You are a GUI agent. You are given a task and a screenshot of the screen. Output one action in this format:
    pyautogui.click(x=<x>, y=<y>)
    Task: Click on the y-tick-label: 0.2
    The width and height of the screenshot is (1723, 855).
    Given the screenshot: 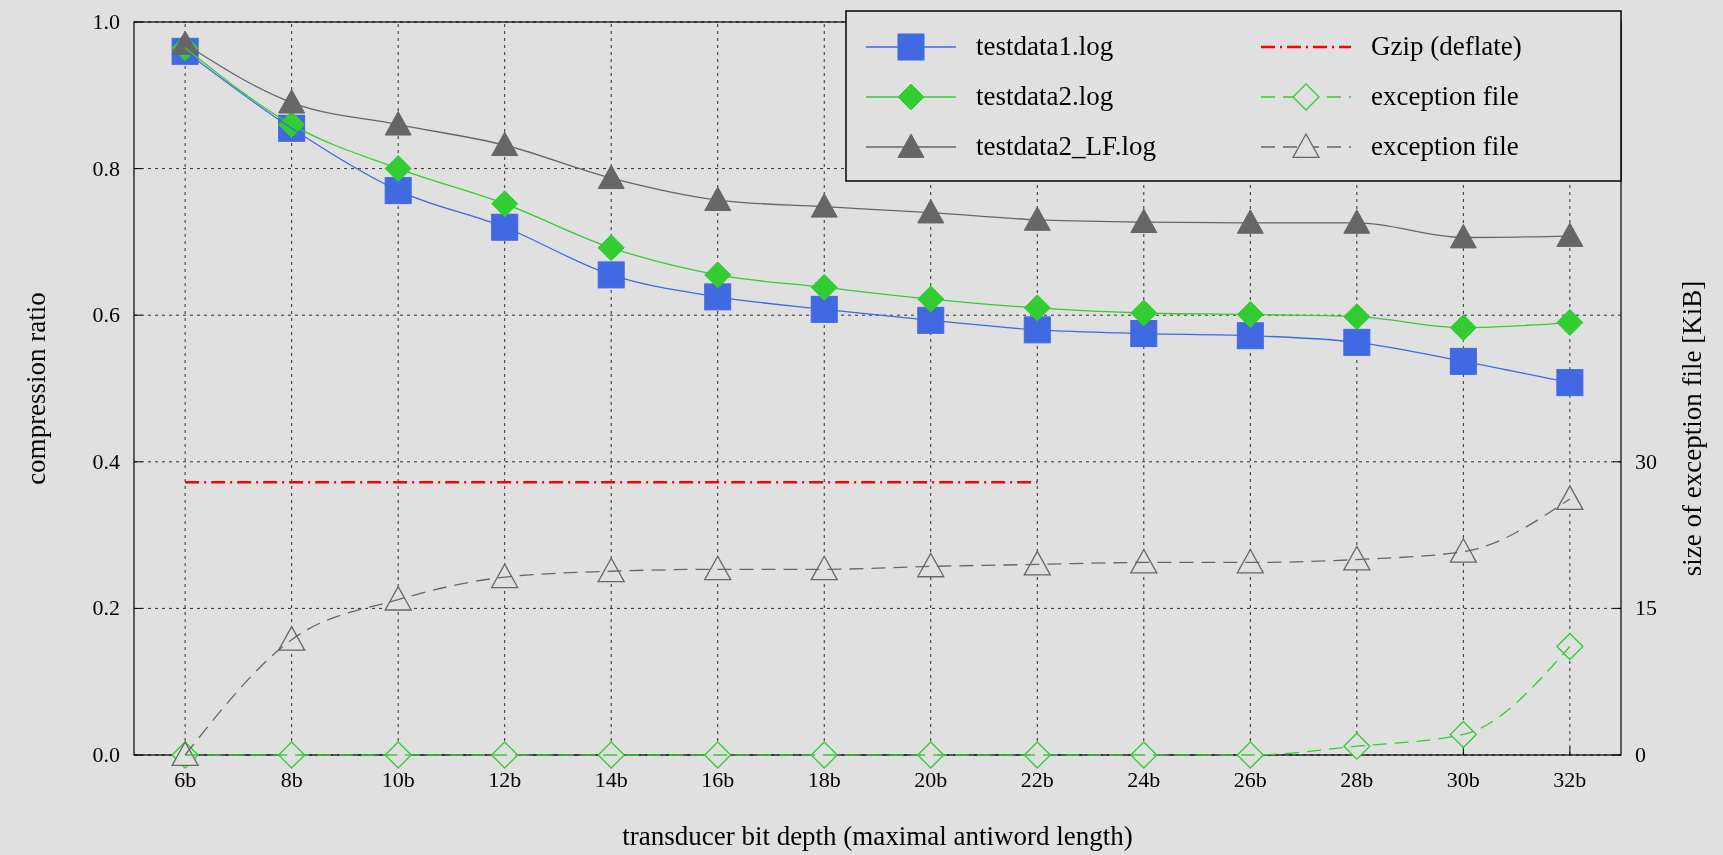 What is the action you would take?
    pyautogui.click(x=106, y=608)
    